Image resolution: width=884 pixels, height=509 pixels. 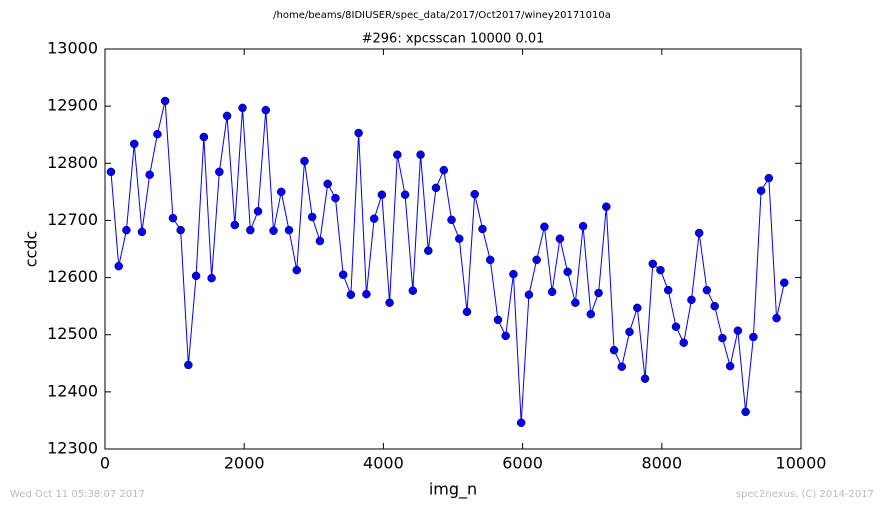 What do you see at coordinates (72, 333) in the screenshot?
I see `y-tick-label: 12500` at bounding box center [72, 333].